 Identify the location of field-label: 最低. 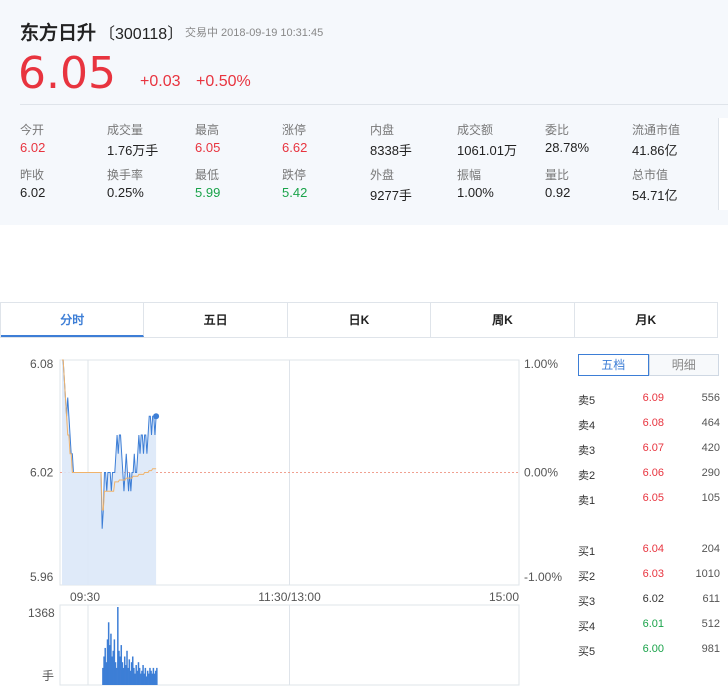
(207, 175).